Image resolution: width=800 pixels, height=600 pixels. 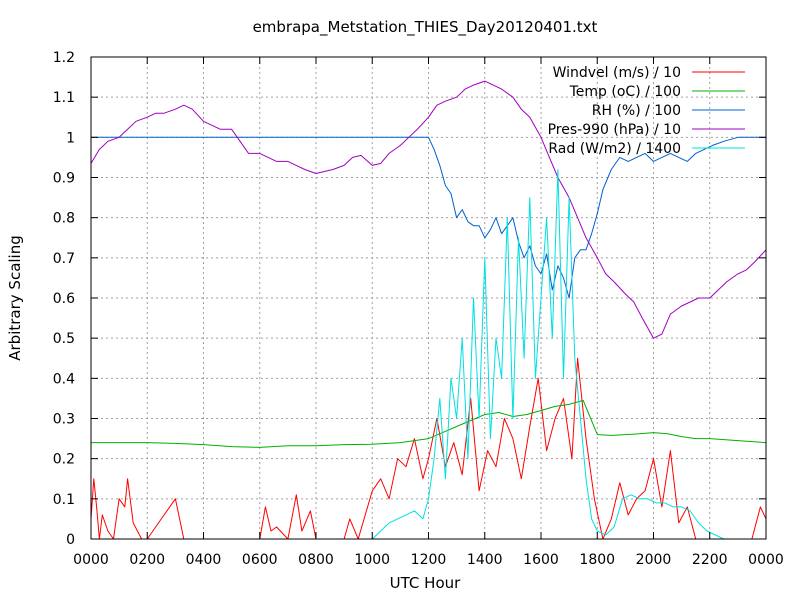 I want to click on y-tick-label: 1, so click(x=70, y=138).